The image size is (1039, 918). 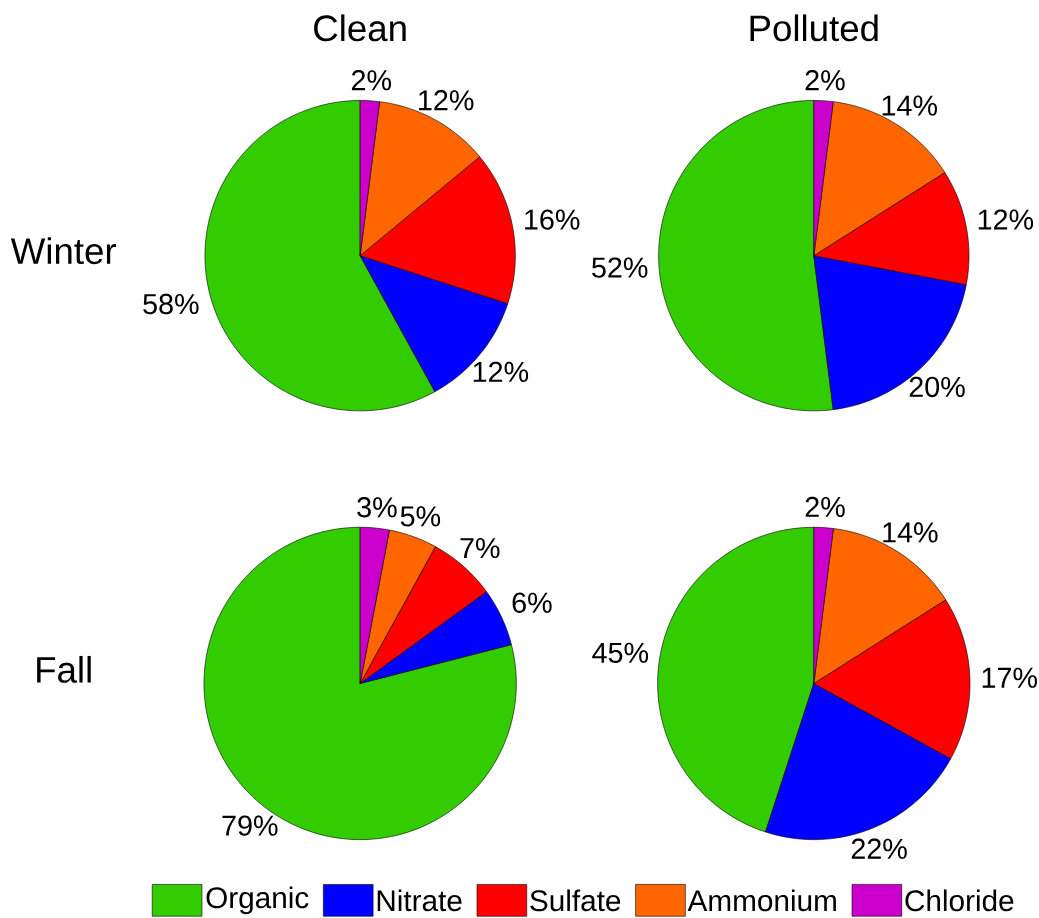 What do you see at coordinates (1009, 677) in the screenshot?
I see `data-label: 17%` at bounding box center [1009, 677].